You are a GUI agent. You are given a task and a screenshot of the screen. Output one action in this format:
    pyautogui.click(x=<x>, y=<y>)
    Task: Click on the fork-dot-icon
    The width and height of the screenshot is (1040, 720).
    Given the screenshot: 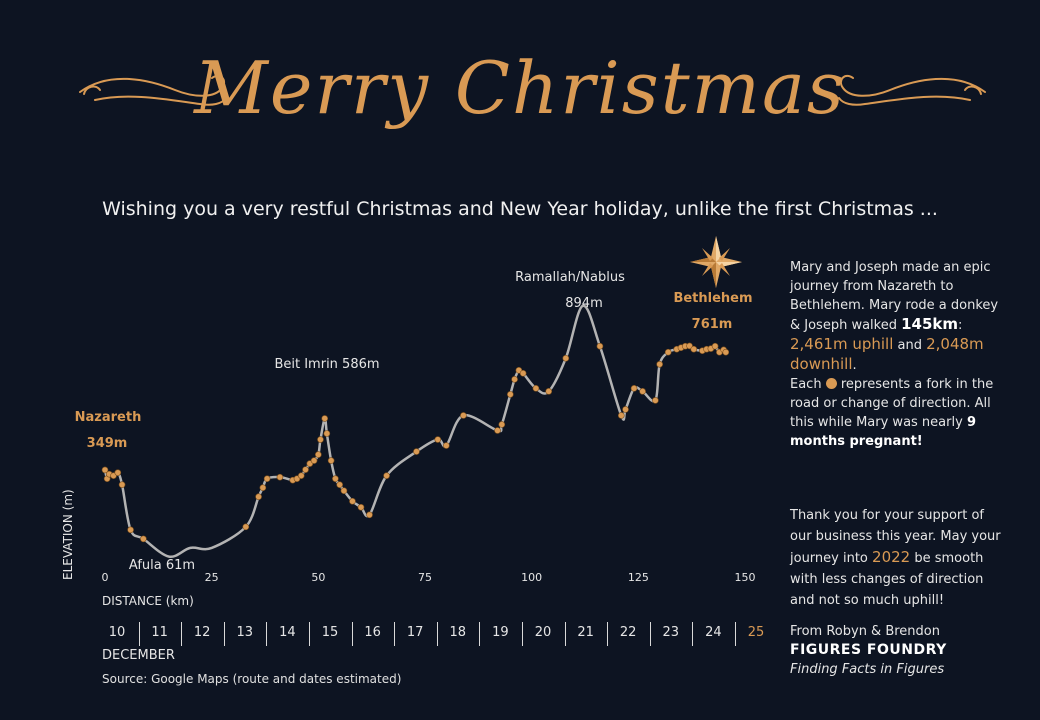 What is the action you would take?
    pyautogui.click(x=831, y=383)
    